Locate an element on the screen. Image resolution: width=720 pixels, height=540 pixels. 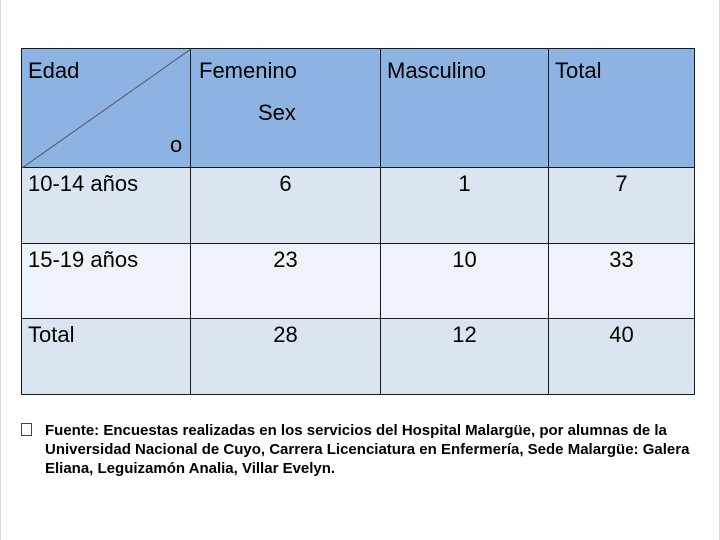
corner-cell: Edad is located at coordinates (106, 108).